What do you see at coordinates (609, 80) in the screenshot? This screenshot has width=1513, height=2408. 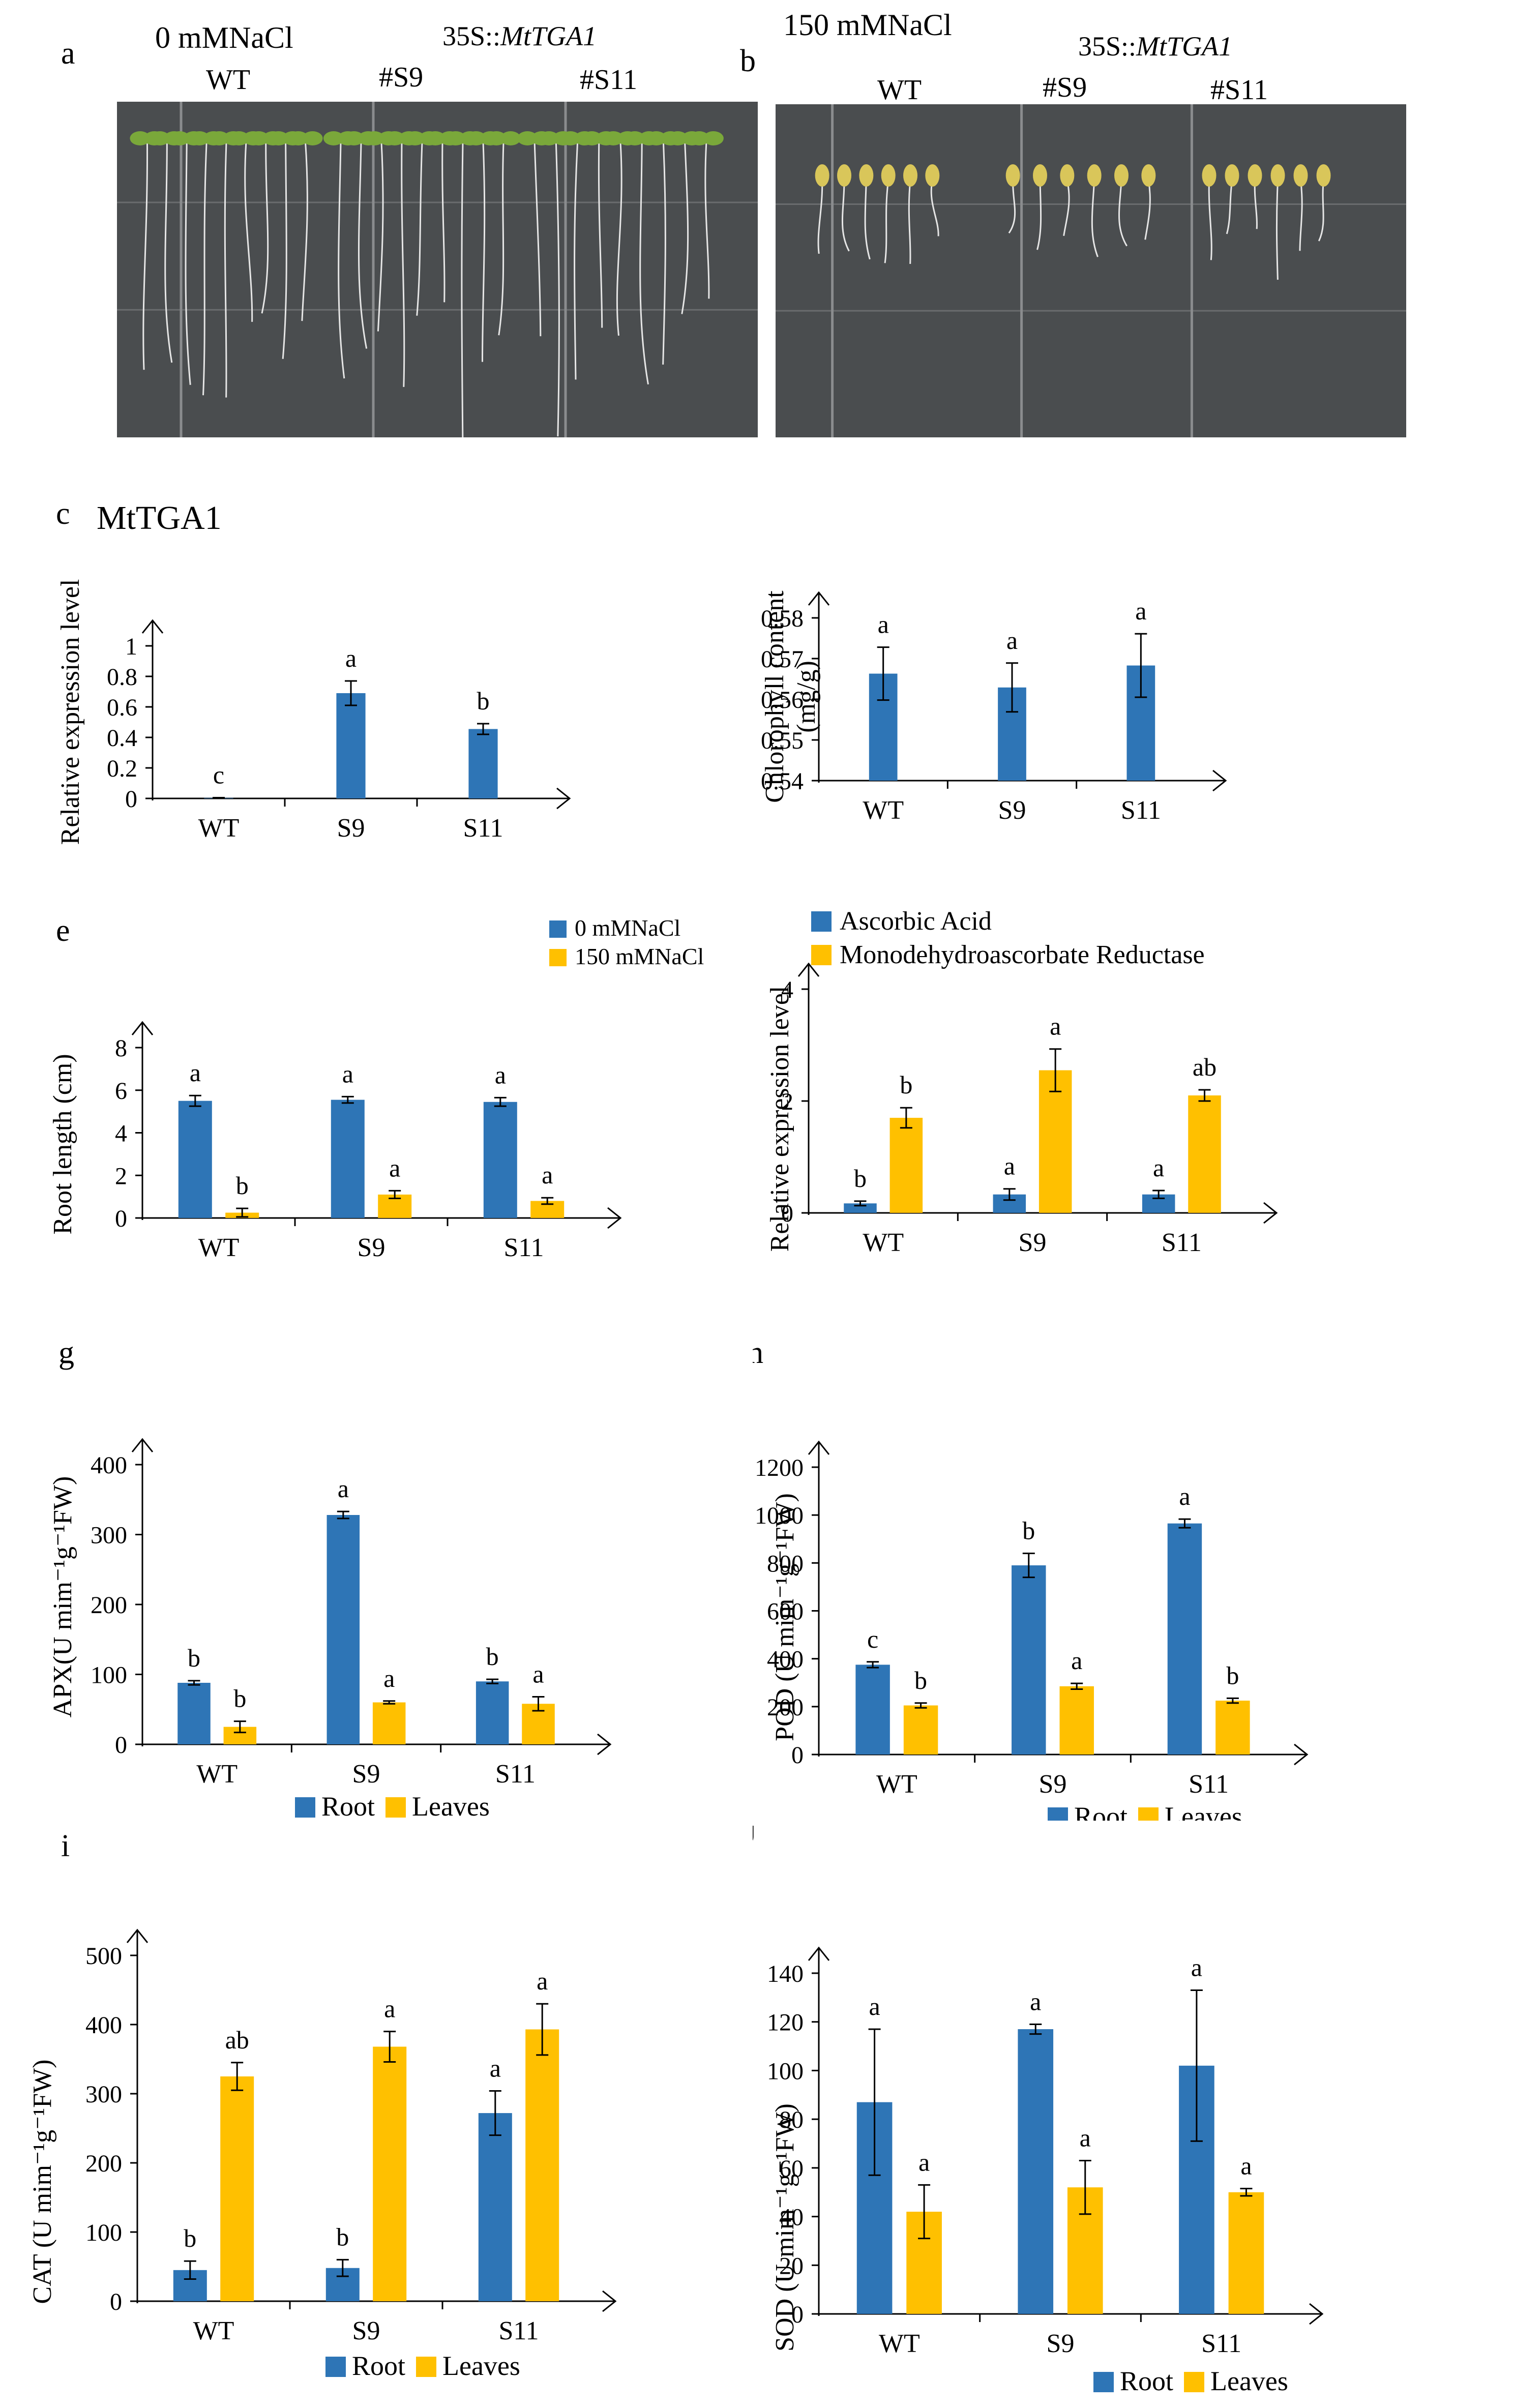 I see `line-label-a-s11: #S11` at bounding box center [609, 80].